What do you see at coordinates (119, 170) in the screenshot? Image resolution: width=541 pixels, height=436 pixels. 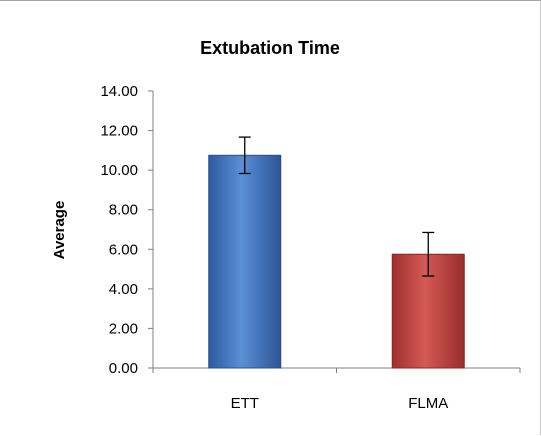 I see `y-tick-label: 10.00` at bounding box center [119, 170].